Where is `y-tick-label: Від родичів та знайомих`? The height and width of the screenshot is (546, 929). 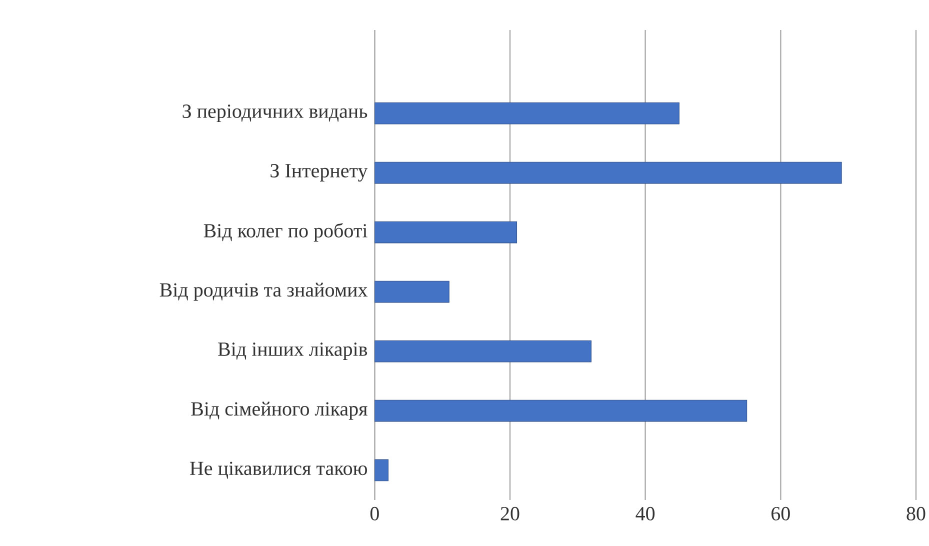 y-tick-label: Від родичів та знайомих is located at coordinates (264, 291).